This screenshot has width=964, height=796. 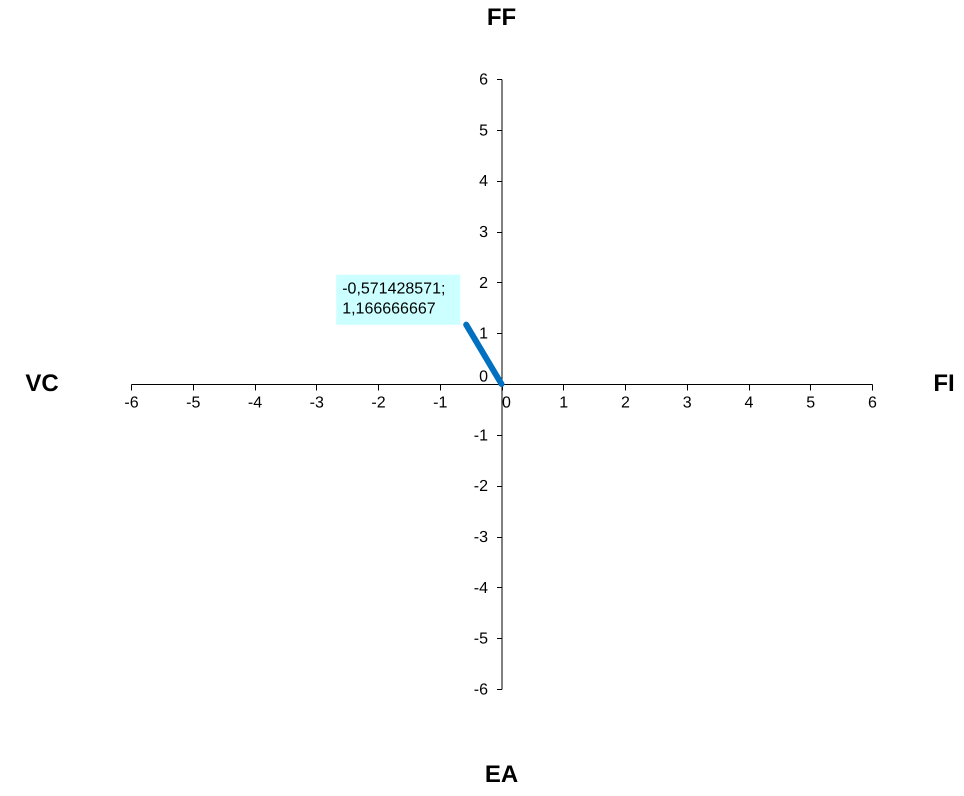 I want to click on y-tick-label: 0, so click(x=483, y=377).